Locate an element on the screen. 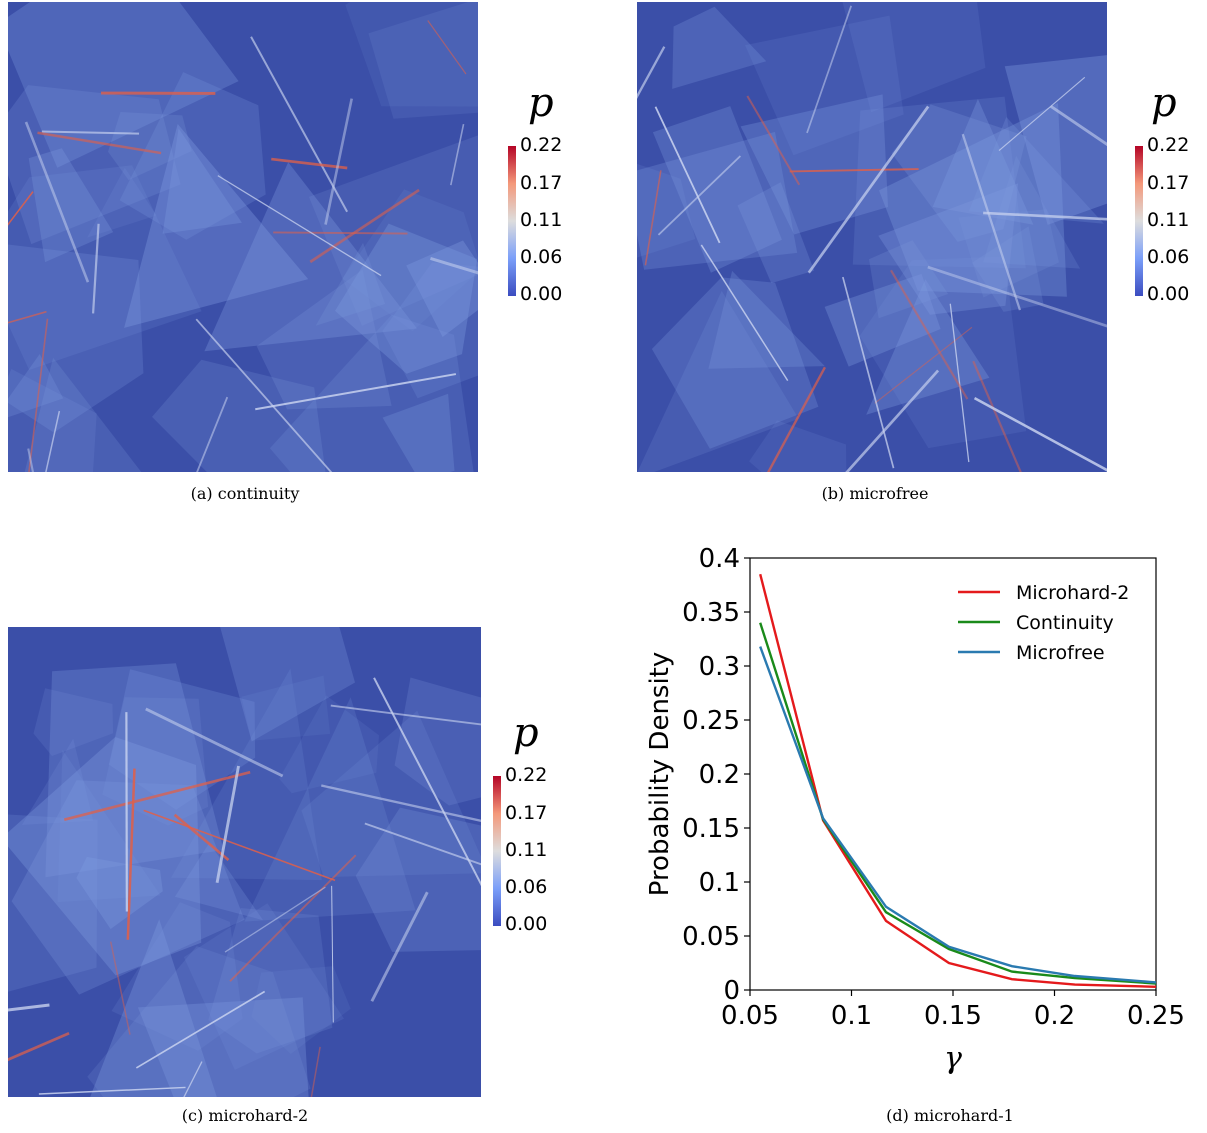 The height and width of the screenshot is (1133, 1207). legend-label: Continuity is located at coordinates (1065, 623).